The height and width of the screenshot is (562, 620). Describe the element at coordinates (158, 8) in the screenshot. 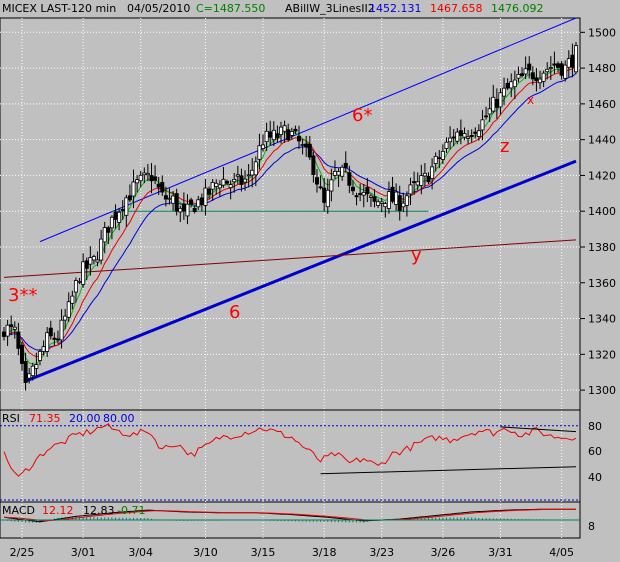

I see `date-label: 04/05/2010` at that location.